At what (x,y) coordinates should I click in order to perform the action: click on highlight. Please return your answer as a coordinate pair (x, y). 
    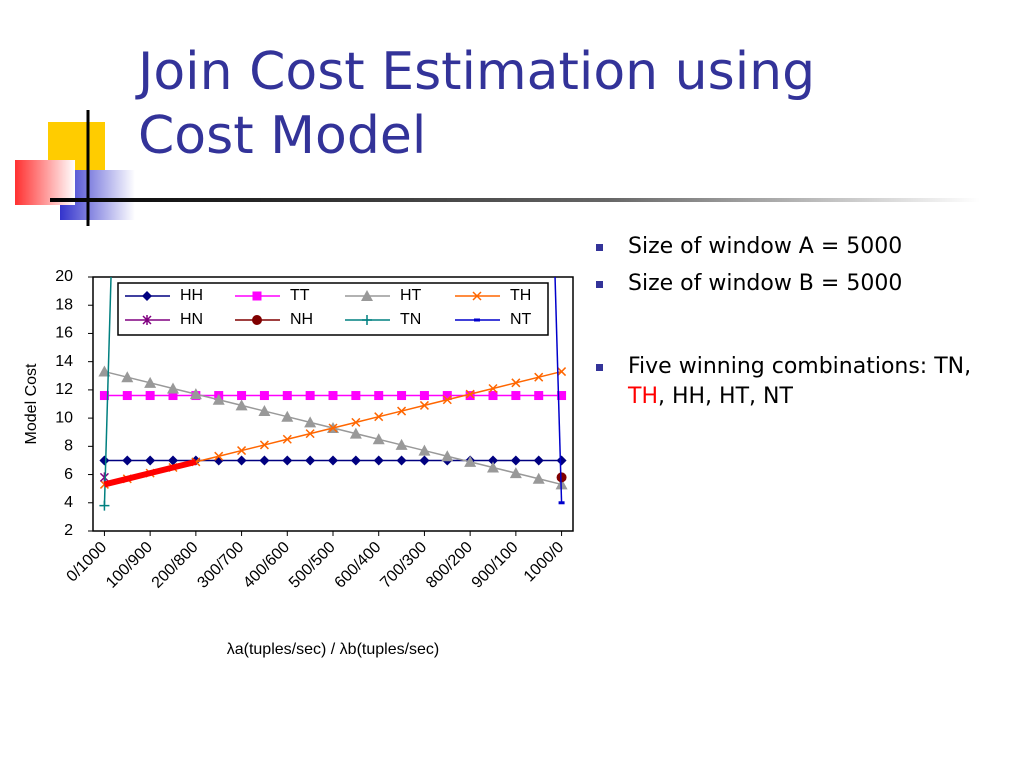
    Looking at the image, I should click on (150, 473).